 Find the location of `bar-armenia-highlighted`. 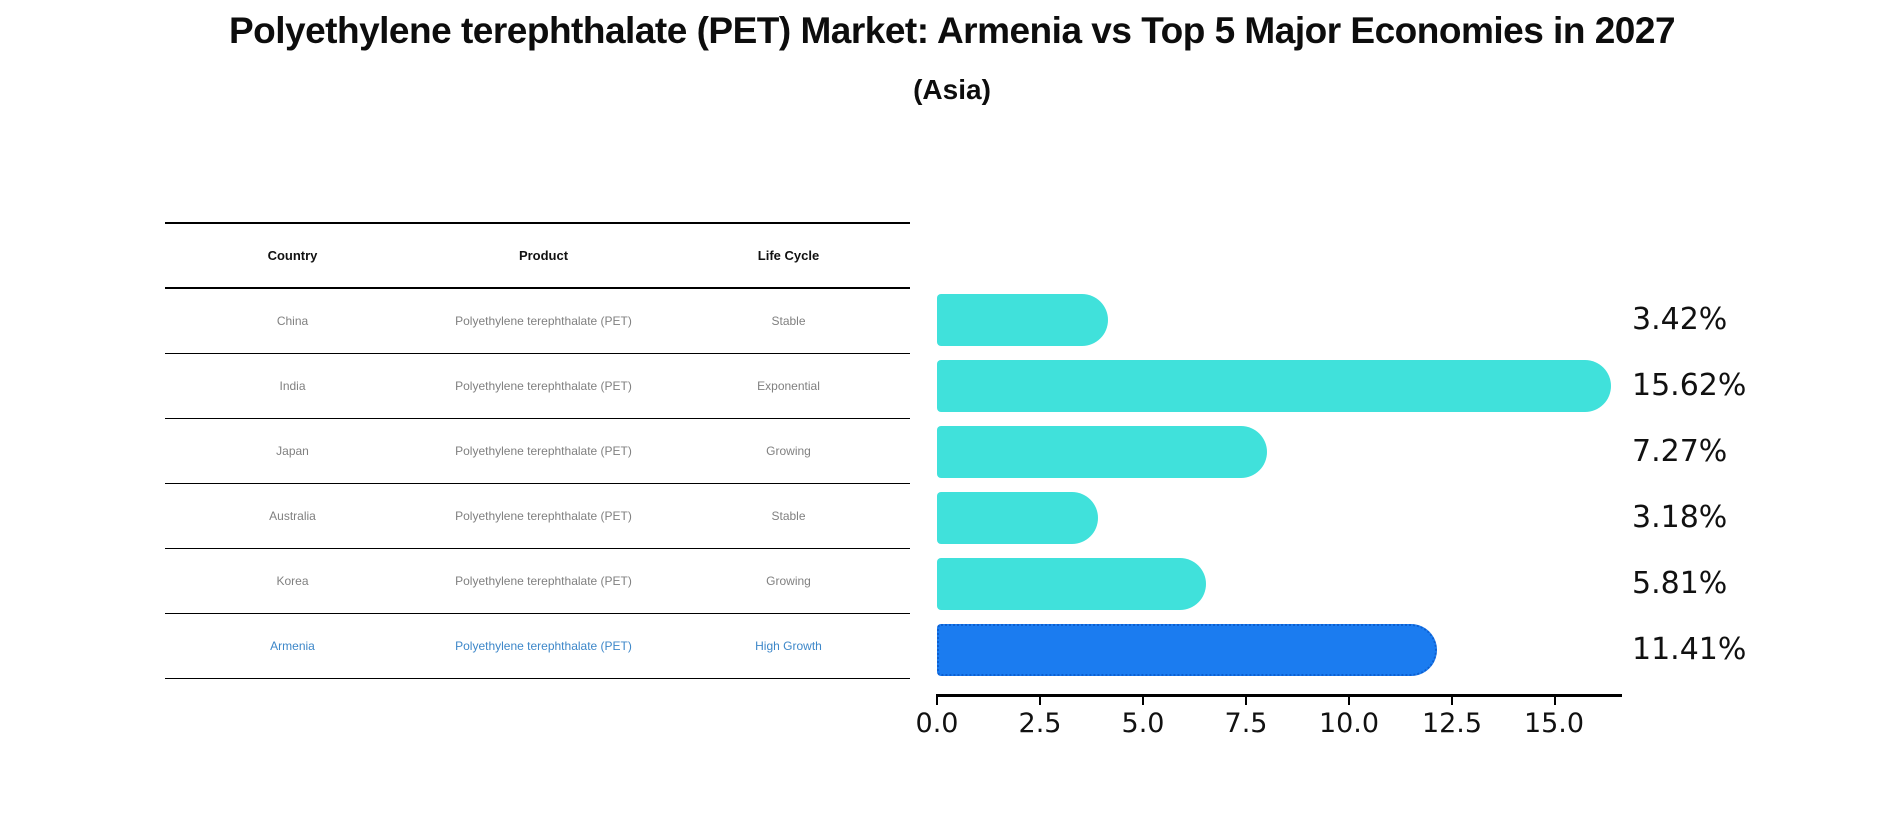

bar-armenia-highlighted is located at coordinates (1187, 650).